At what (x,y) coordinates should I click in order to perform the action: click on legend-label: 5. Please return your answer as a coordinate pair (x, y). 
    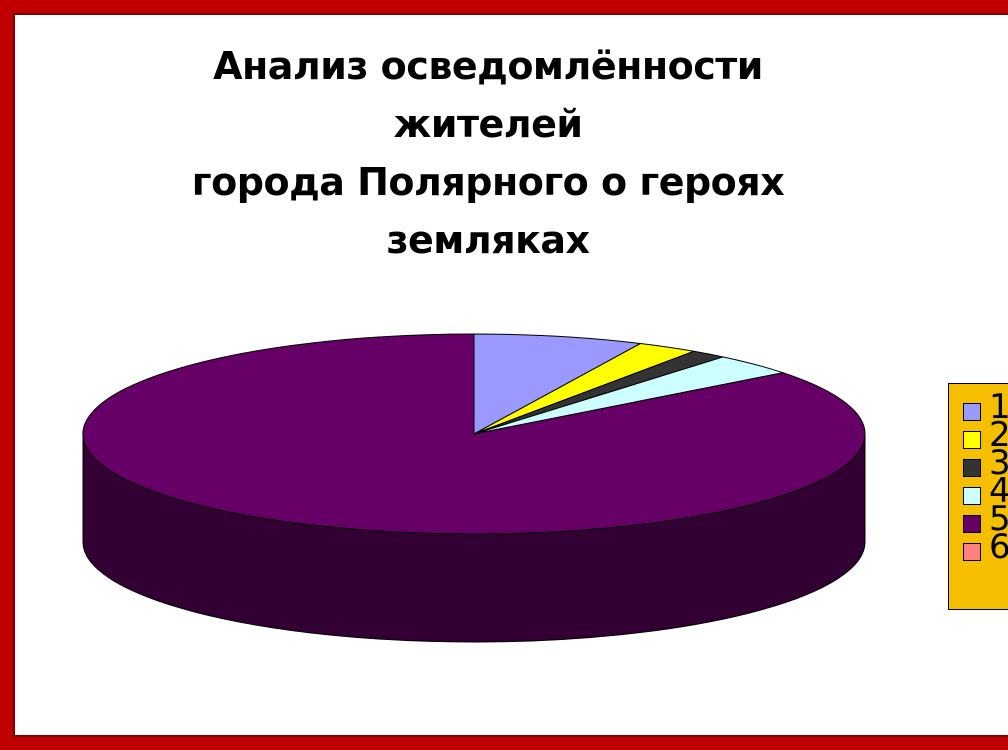
    Looking at the image, I should click on (998, 519).